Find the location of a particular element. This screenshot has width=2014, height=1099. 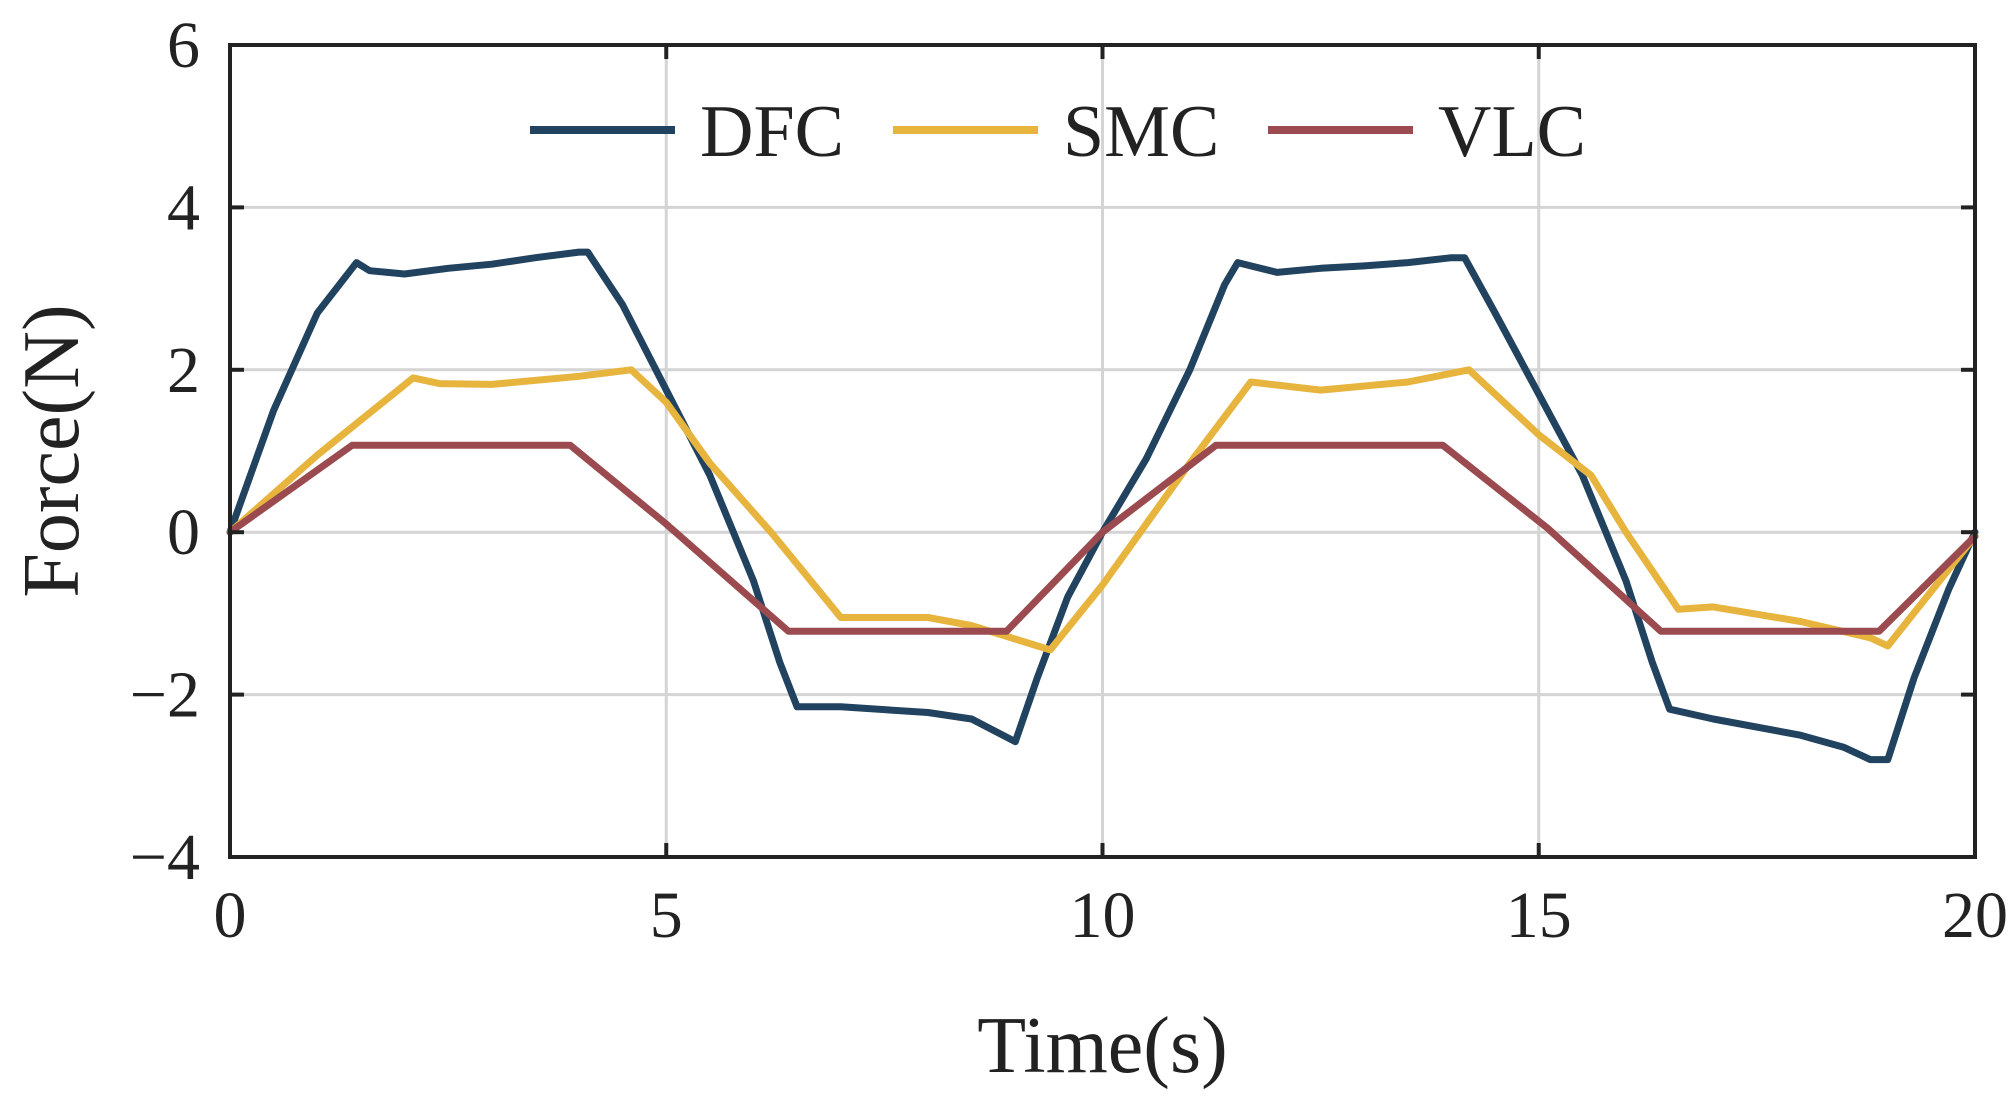

y-tick-label: −2 is located at coordinates (165, 695).